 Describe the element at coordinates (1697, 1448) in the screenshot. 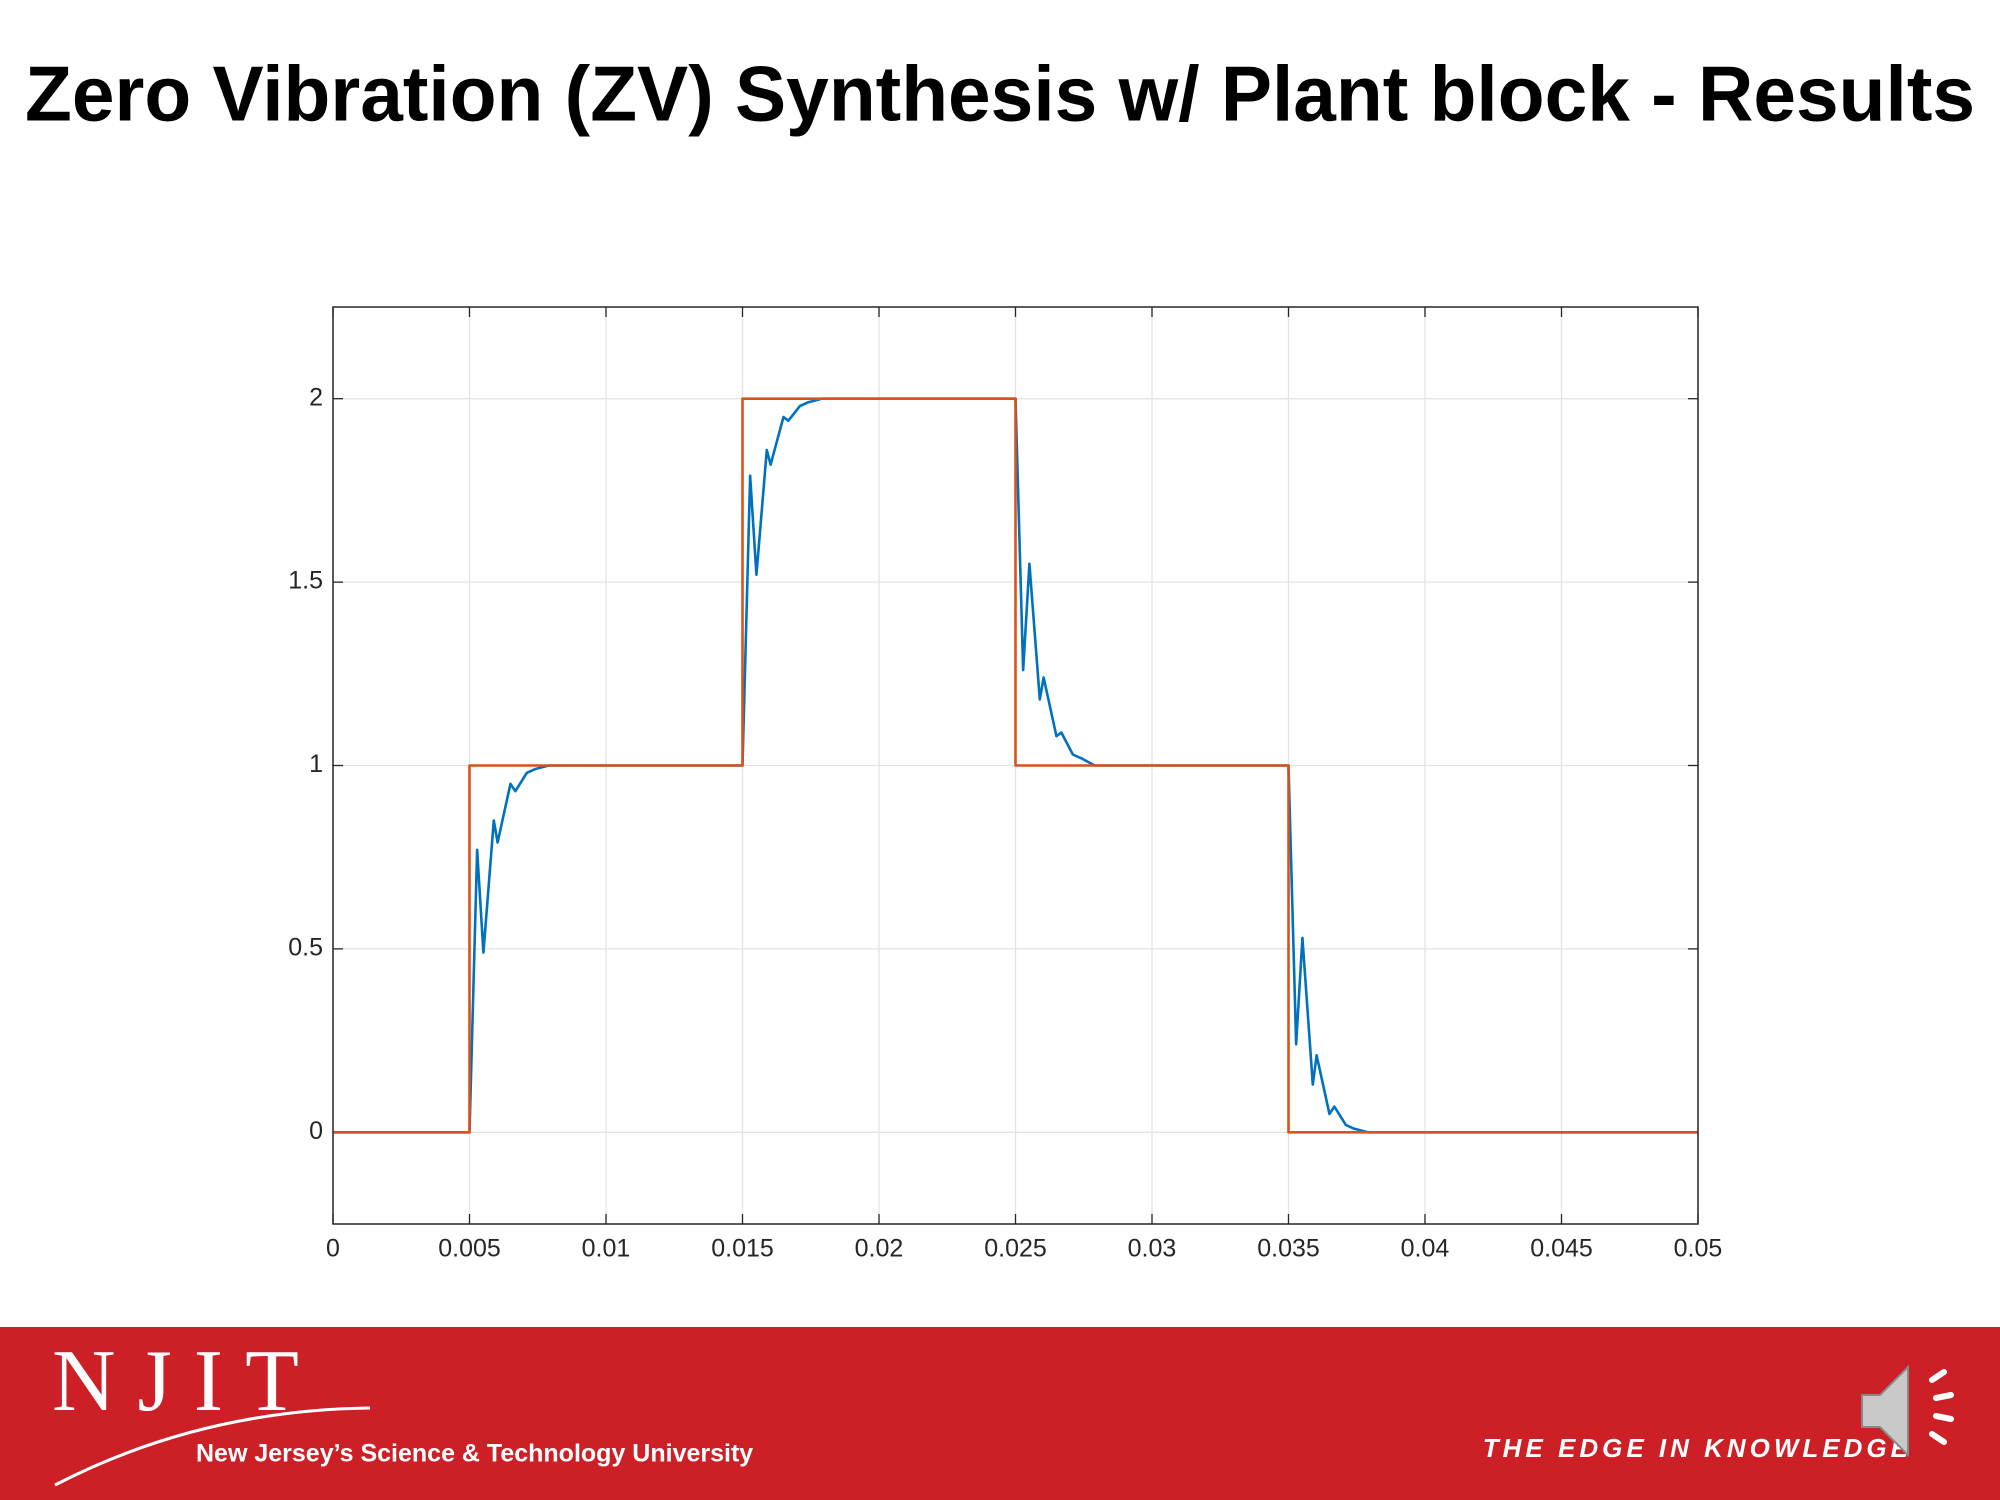

I see `footer-slogan: THE EDGE IN KNOWLEDGE` at that location.